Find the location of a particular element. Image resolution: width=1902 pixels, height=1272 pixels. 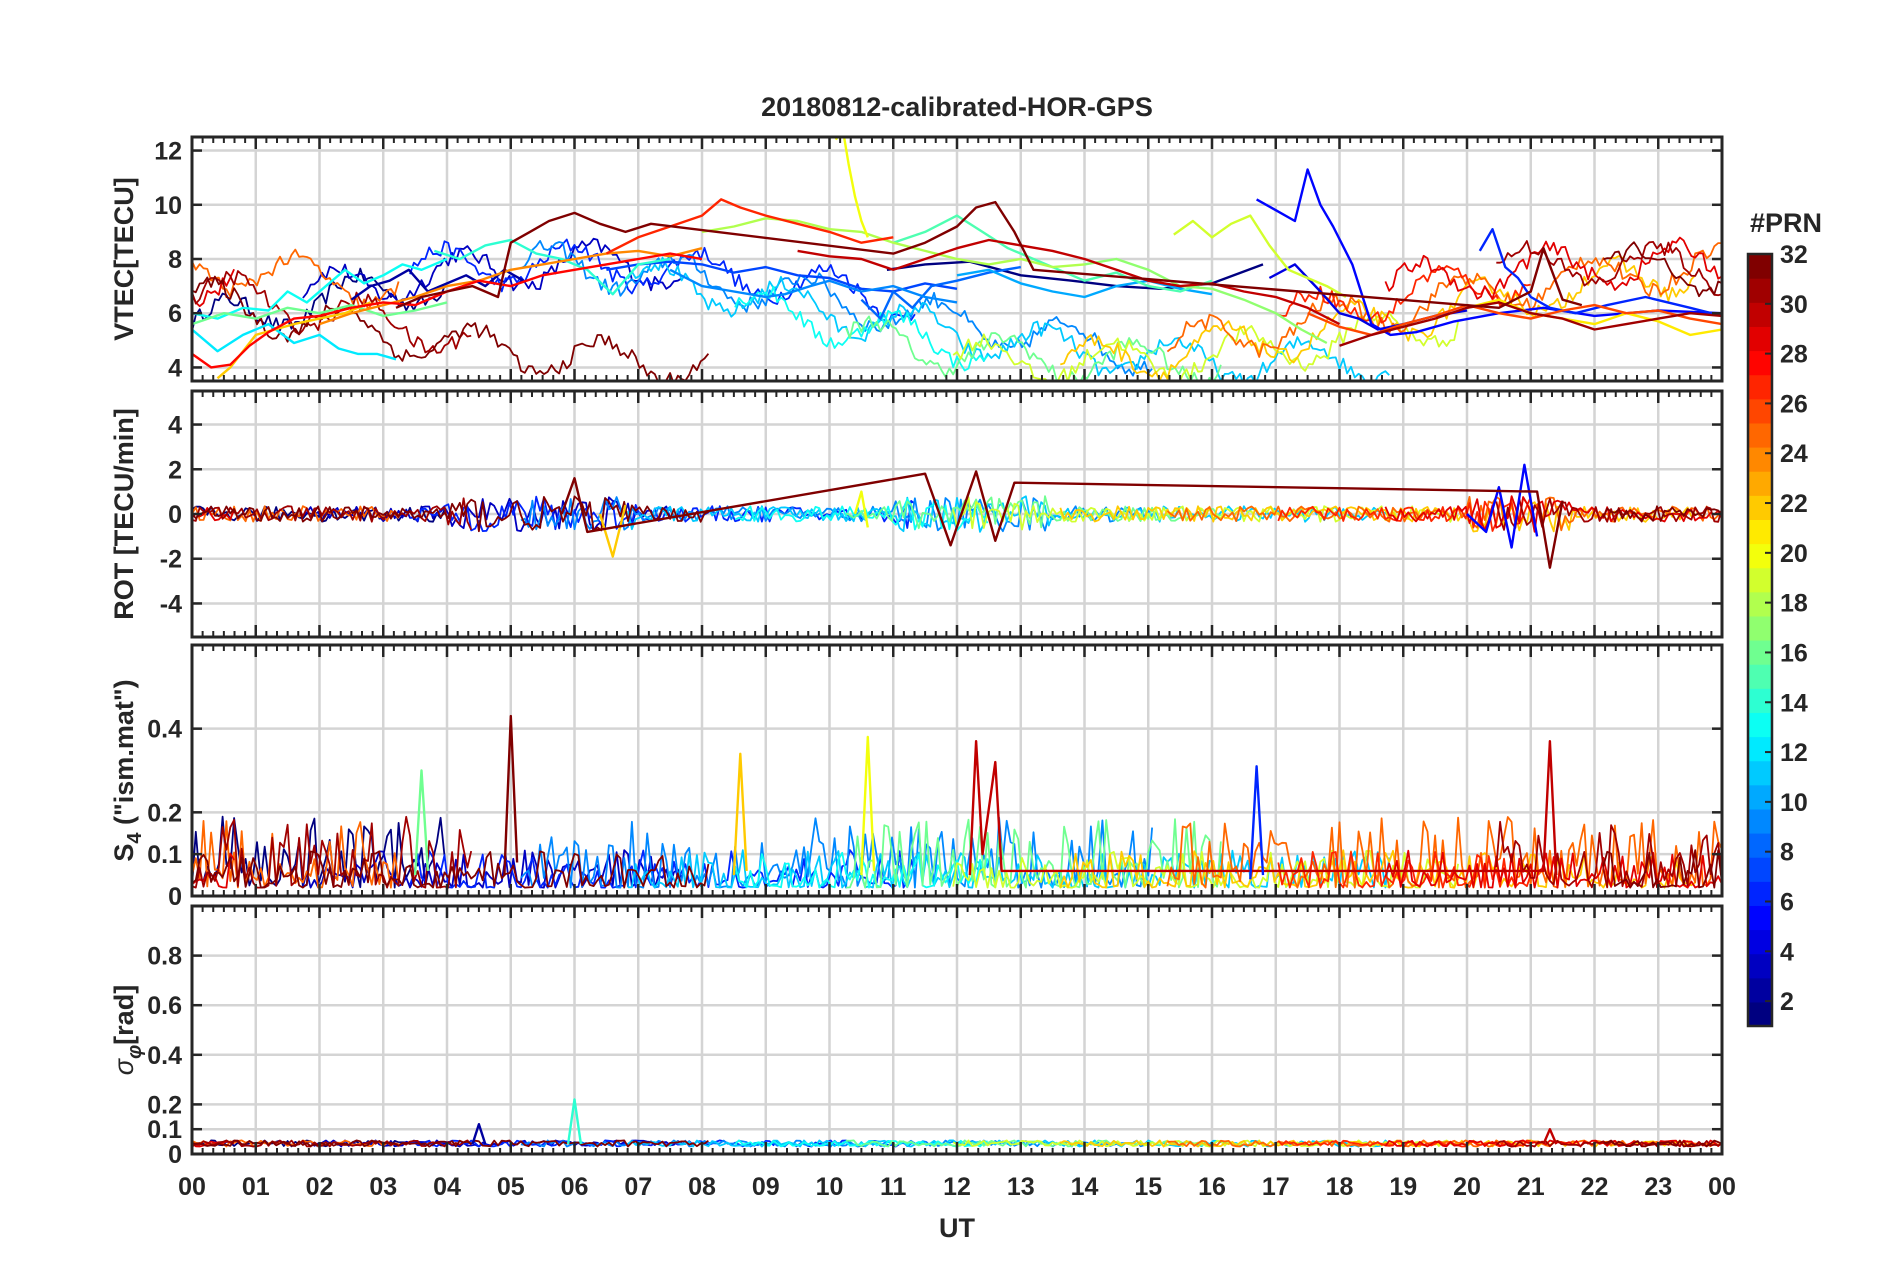

y-tick-label: -2 is located at coordinates (171, 560).